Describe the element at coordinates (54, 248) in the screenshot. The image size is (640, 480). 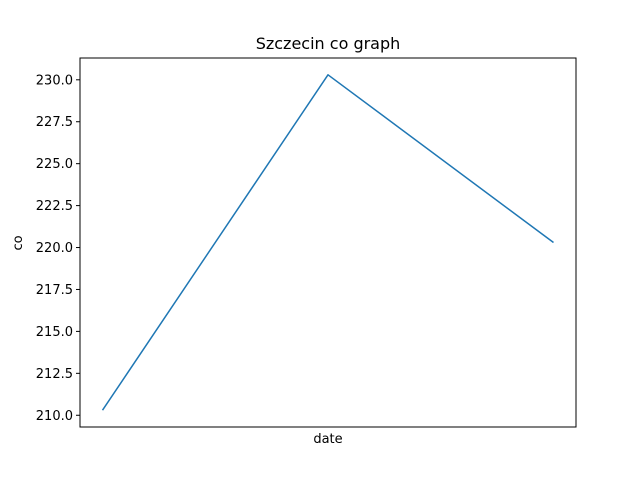
I see `y-tick-label: 220.0` at that location.